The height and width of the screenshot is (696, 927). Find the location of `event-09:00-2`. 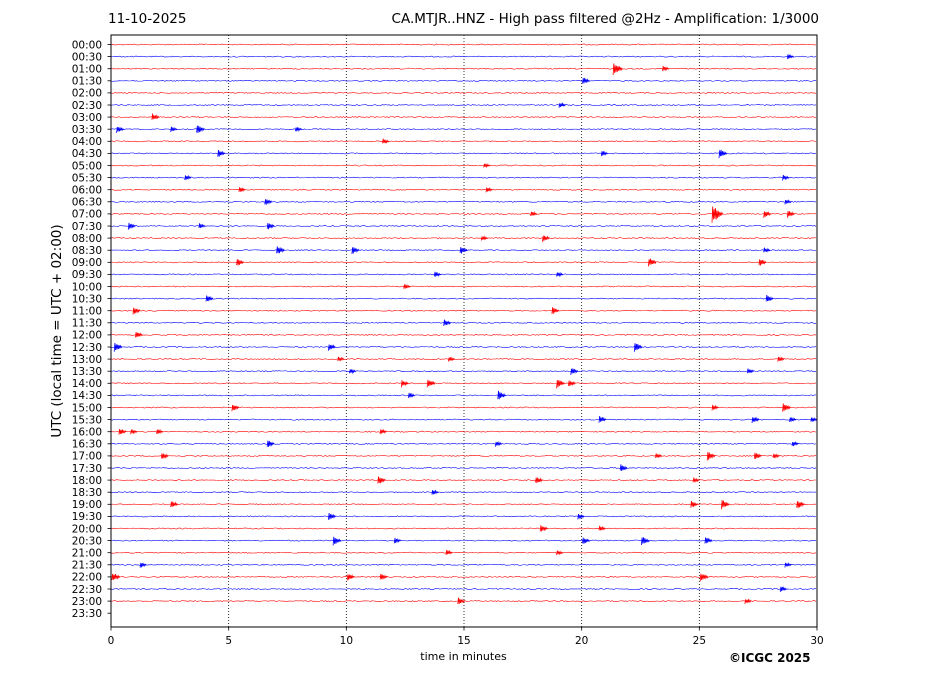

event-09:00-2 is located at coordinates (762, 262).